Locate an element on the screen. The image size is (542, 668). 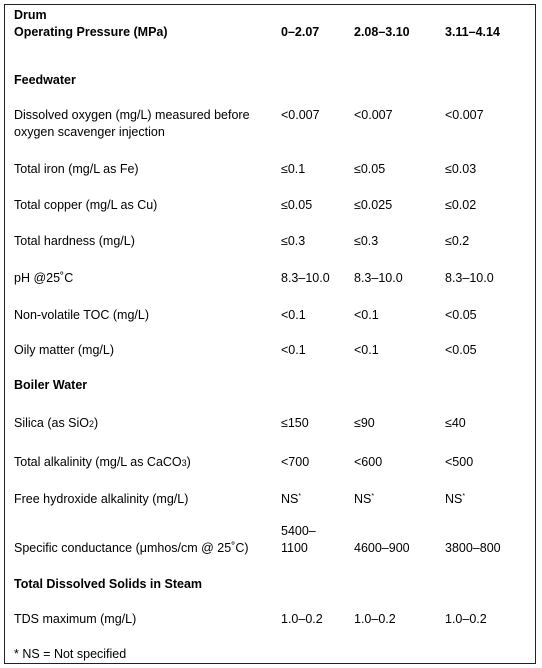
cell: ≤0.1 is located at coordinates (293, 169).